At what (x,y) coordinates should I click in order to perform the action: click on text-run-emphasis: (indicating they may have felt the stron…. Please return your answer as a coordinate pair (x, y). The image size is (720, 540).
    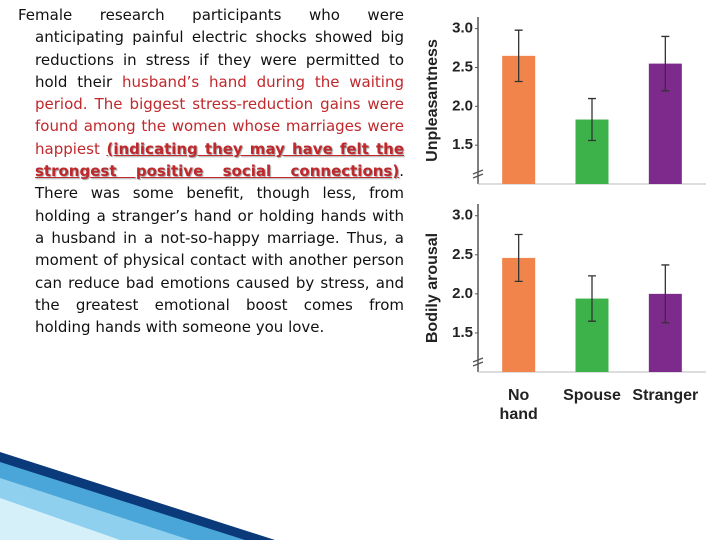
    Looking at the image, I should click on (219, 160).